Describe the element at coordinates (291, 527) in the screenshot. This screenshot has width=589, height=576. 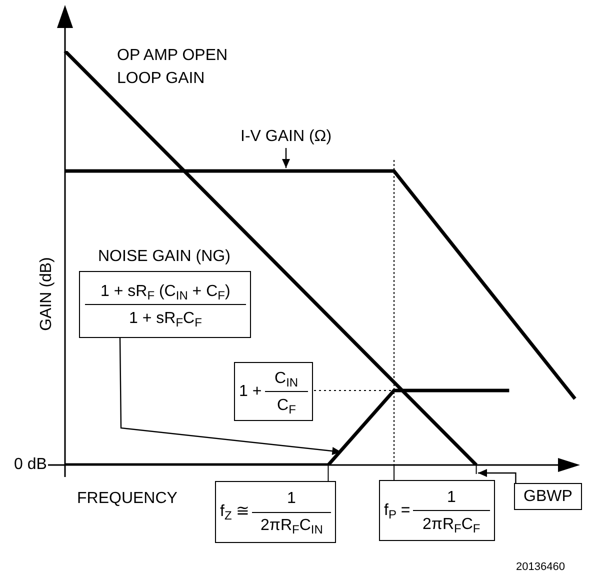
I see `text: 2πR$_{F}$C$_{IN}$` at that location.